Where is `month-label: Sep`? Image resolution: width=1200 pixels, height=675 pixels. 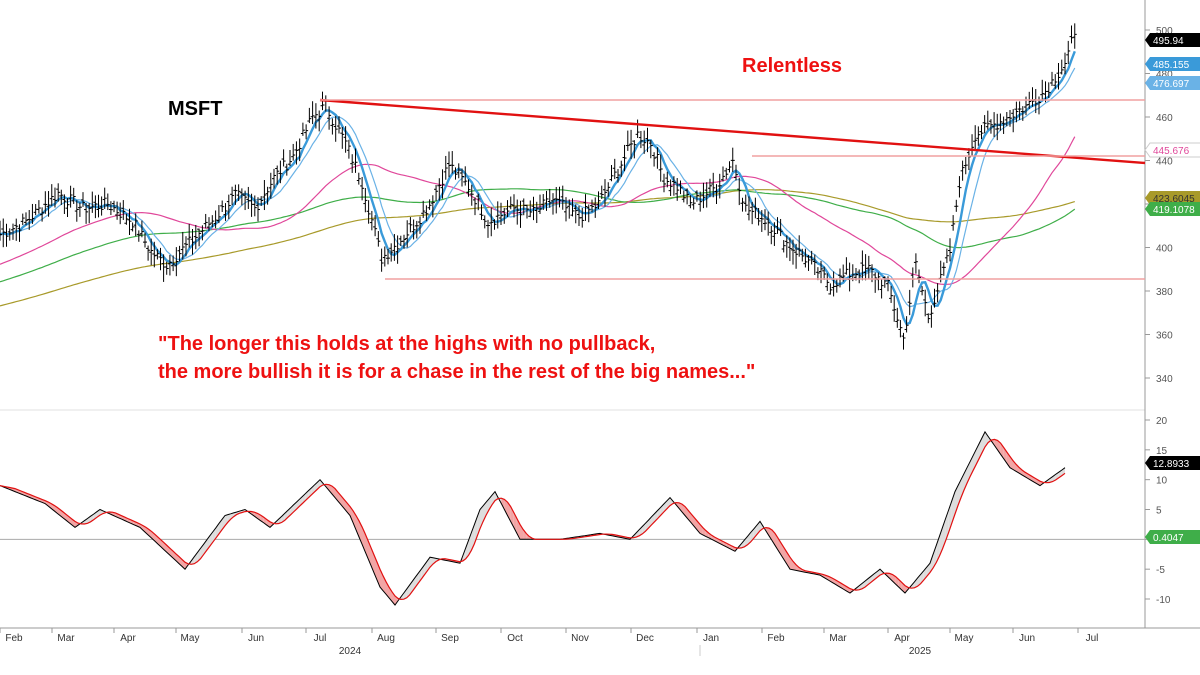 month-label: Sep is located at coordinates (450, 638).